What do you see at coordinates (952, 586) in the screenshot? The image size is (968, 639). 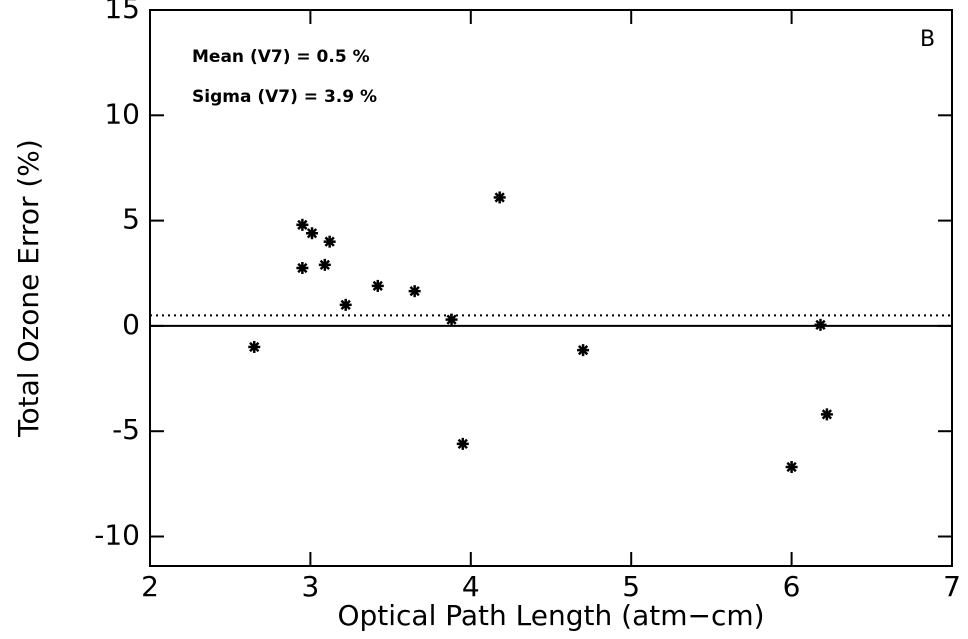 I see `x-tick-label: 7` at bounding box center [952, 586].